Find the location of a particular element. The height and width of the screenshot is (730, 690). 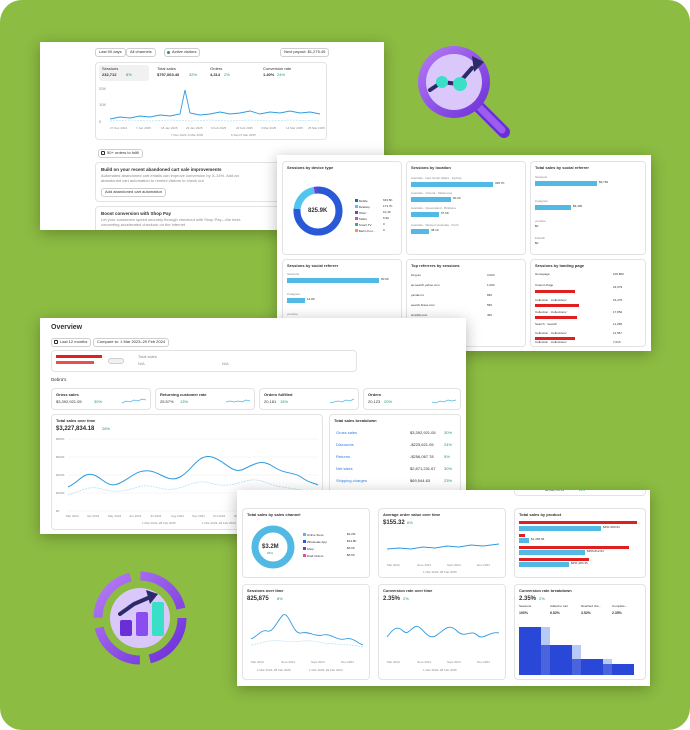

legend-value: 633.5K is located at coordinates (388, 200).